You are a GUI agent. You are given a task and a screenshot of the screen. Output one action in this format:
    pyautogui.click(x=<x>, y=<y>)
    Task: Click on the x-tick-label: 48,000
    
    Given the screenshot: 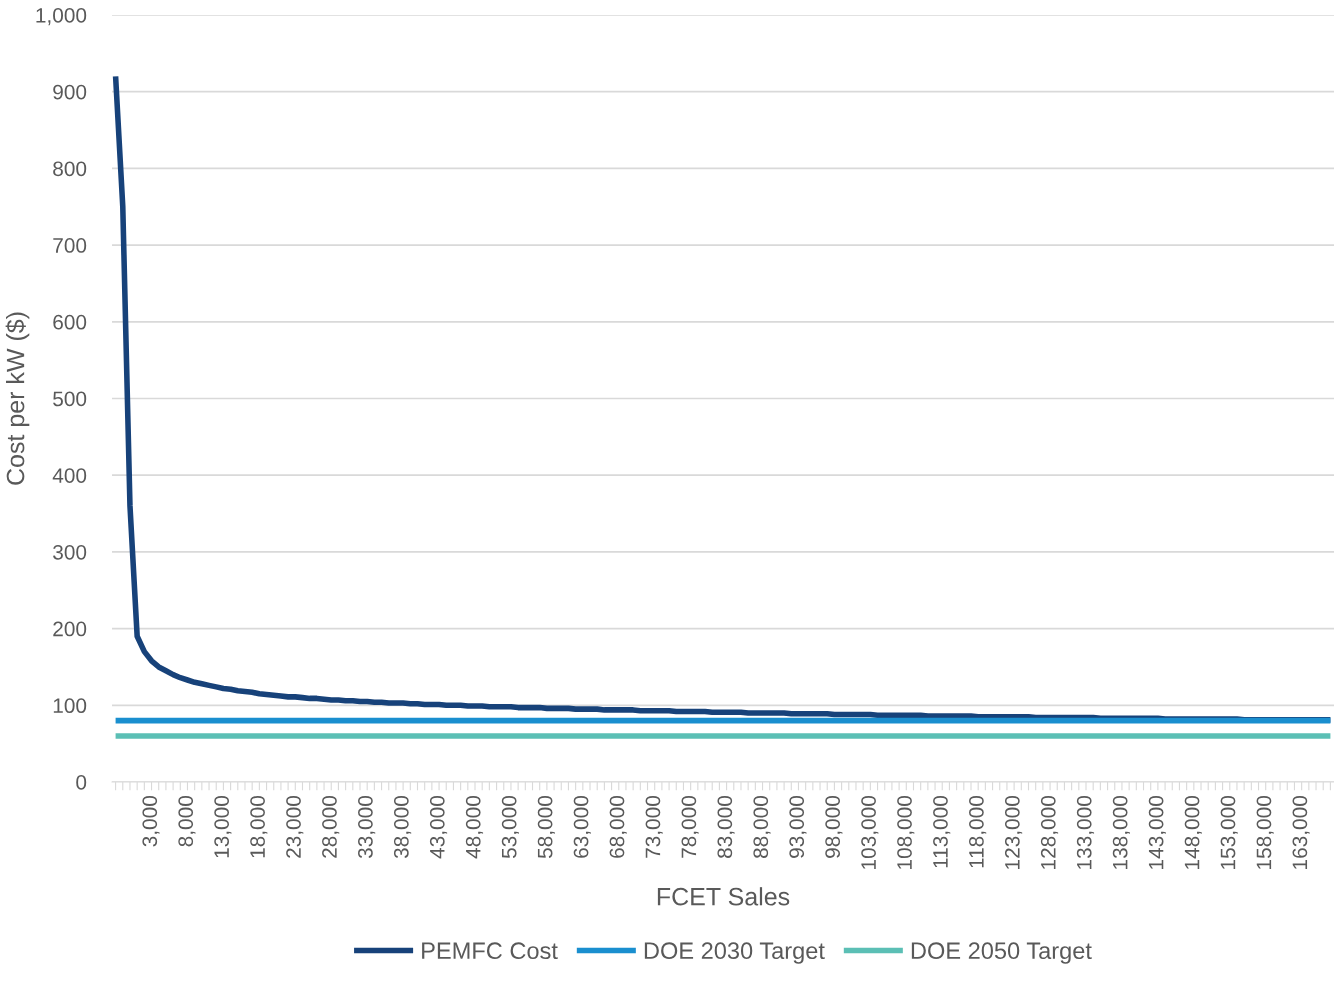 What is the action you would take?
    pyautogui.click(x=474, y=827)
    